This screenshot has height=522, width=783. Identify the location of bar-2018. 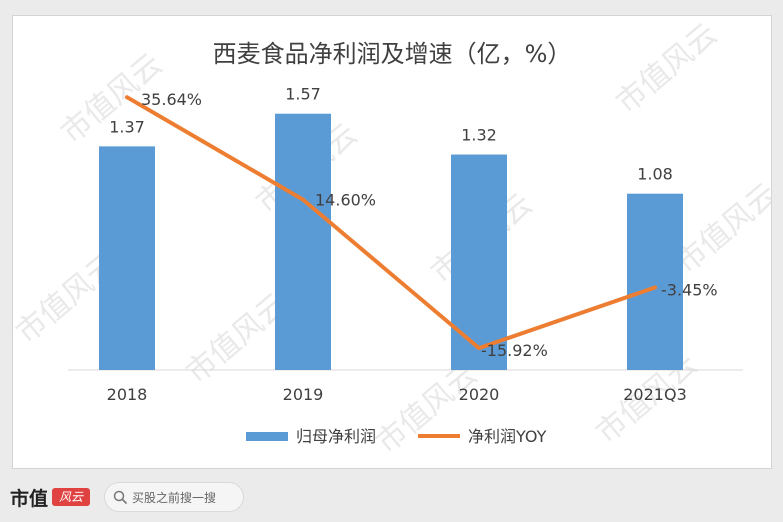
(127, 258).